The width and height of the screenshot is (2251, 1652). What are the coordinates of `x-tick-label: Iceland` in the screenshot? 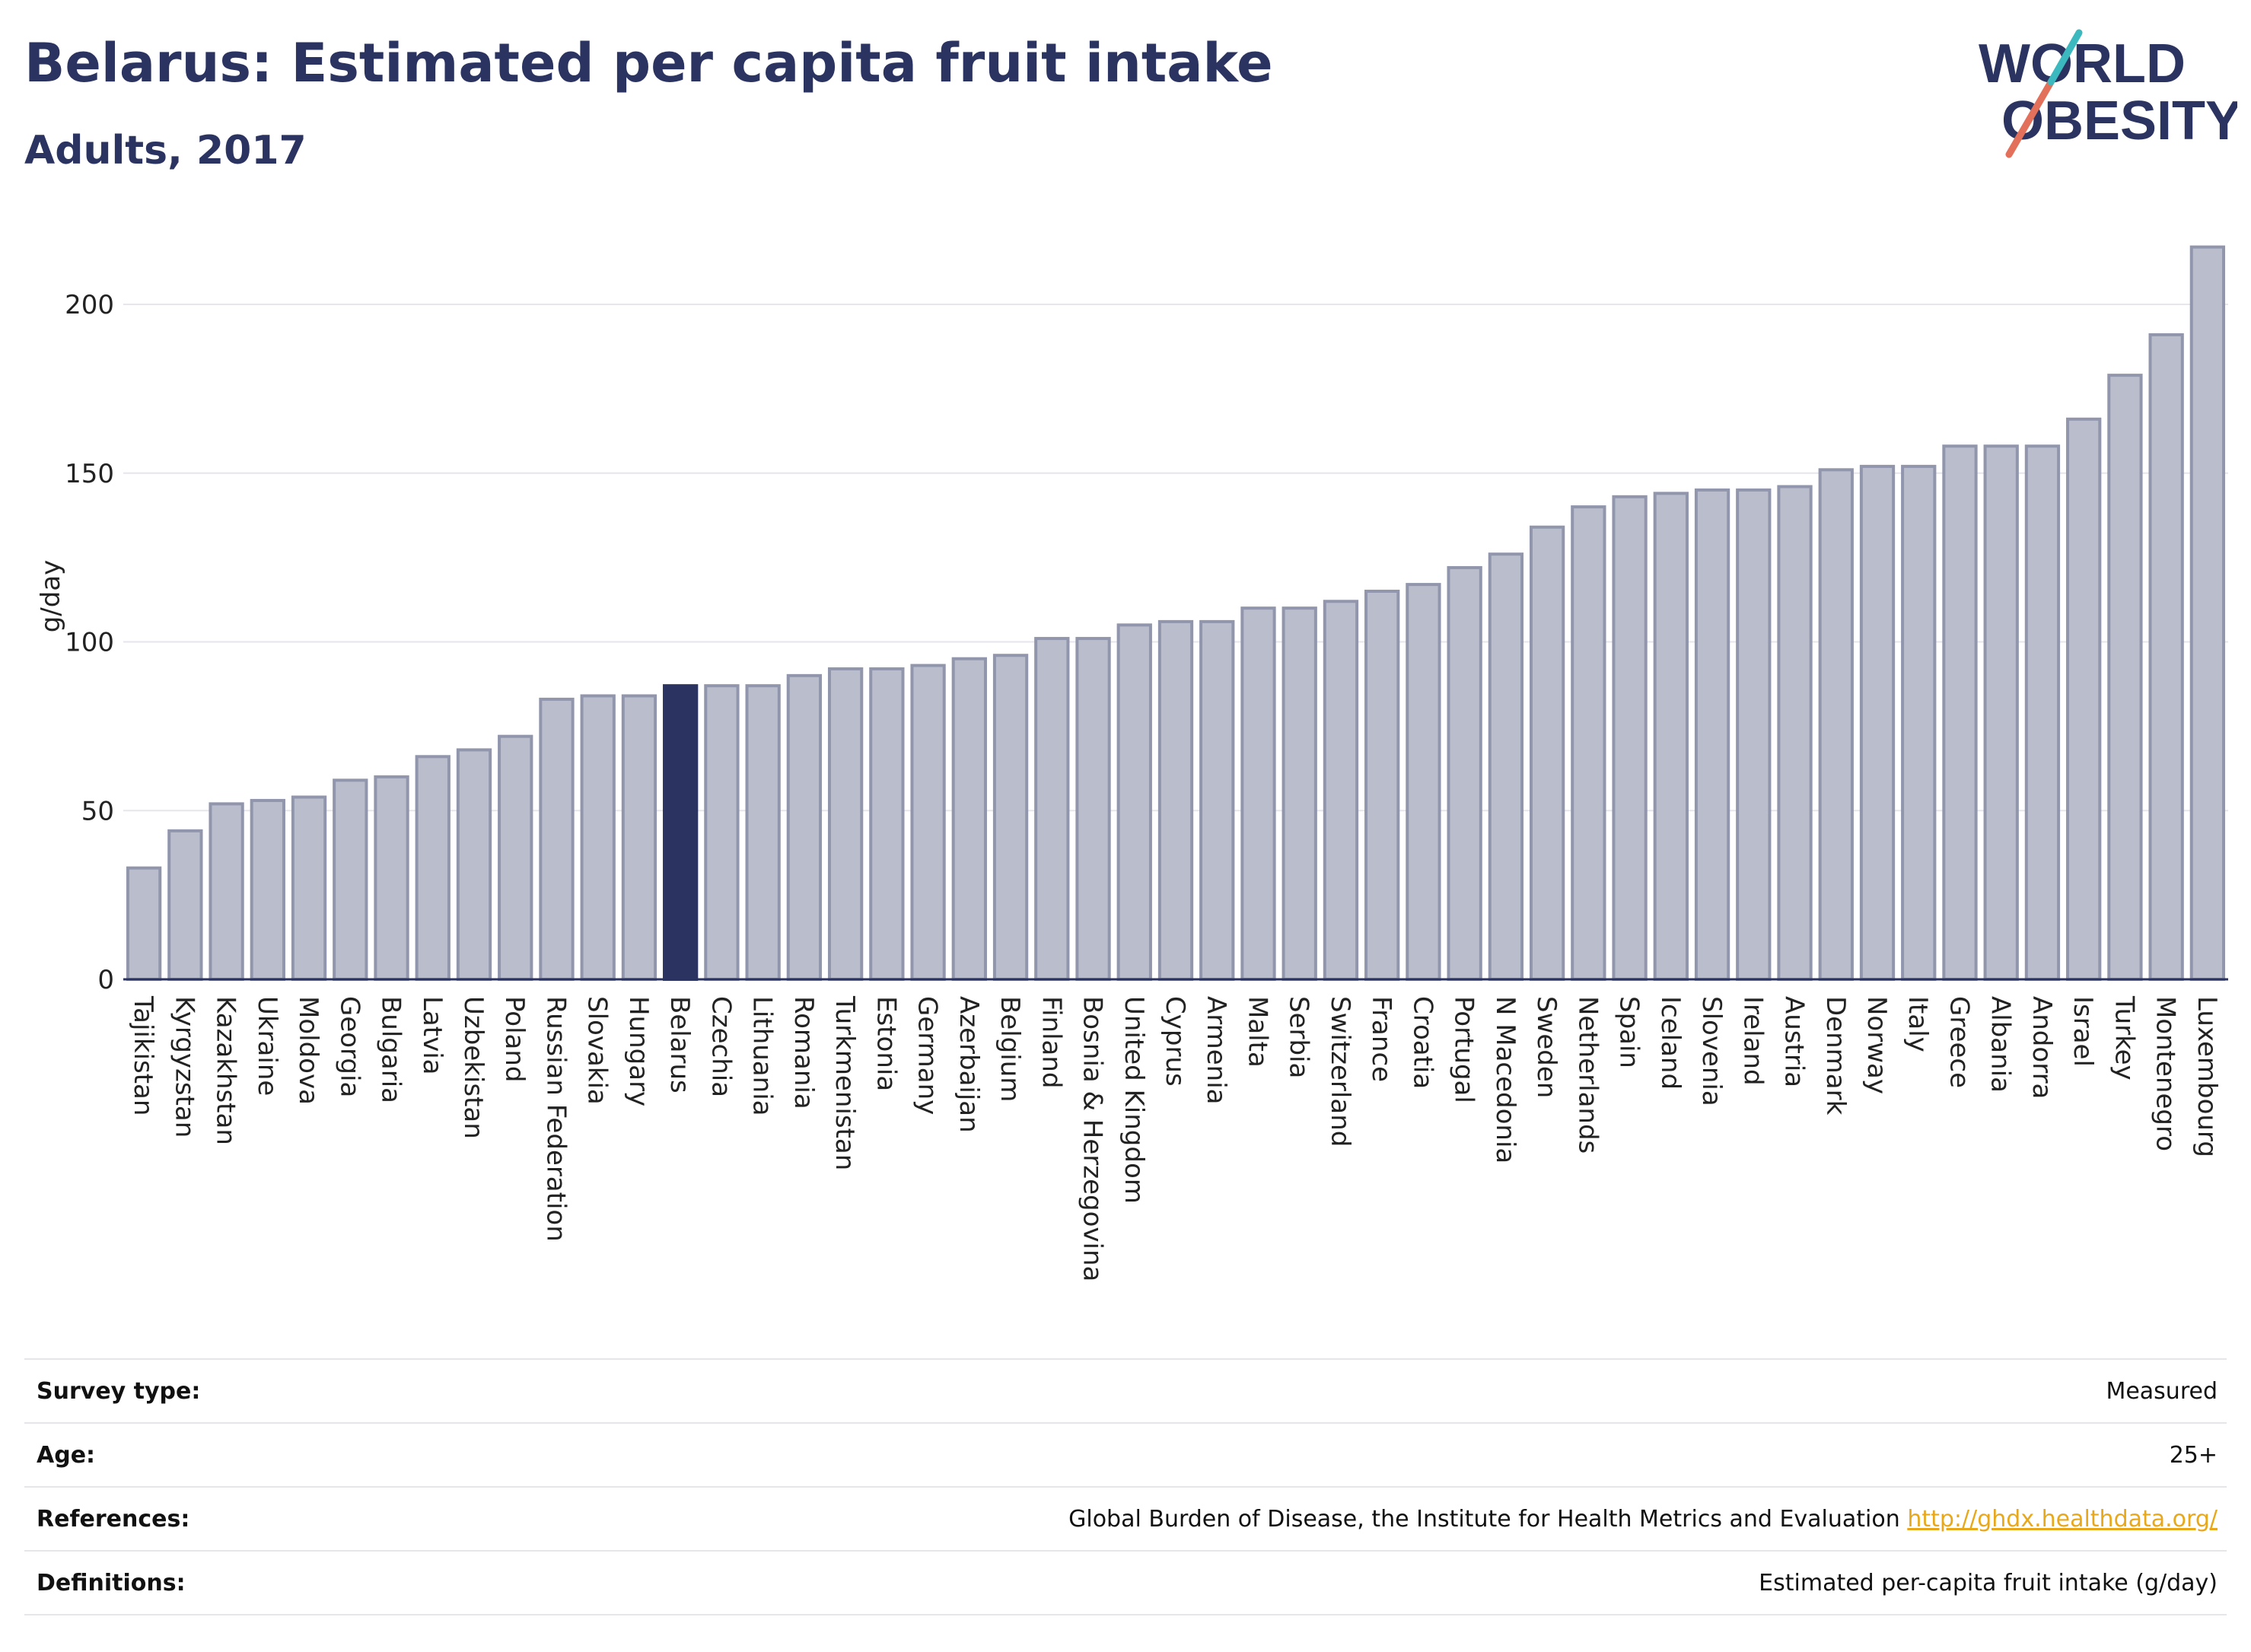 It's located at (1670, 1043).